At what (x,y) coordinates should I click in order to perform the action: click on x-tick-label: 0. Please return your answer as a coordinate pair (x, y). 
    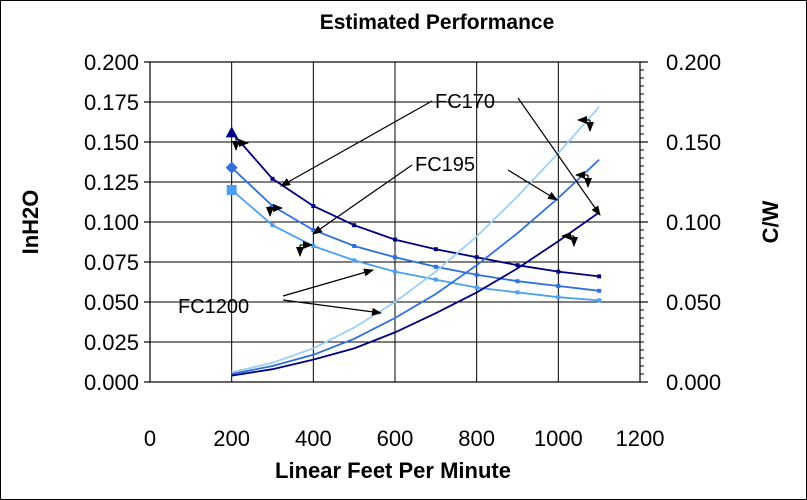
    Looking at the image, I should click on (150, 438).